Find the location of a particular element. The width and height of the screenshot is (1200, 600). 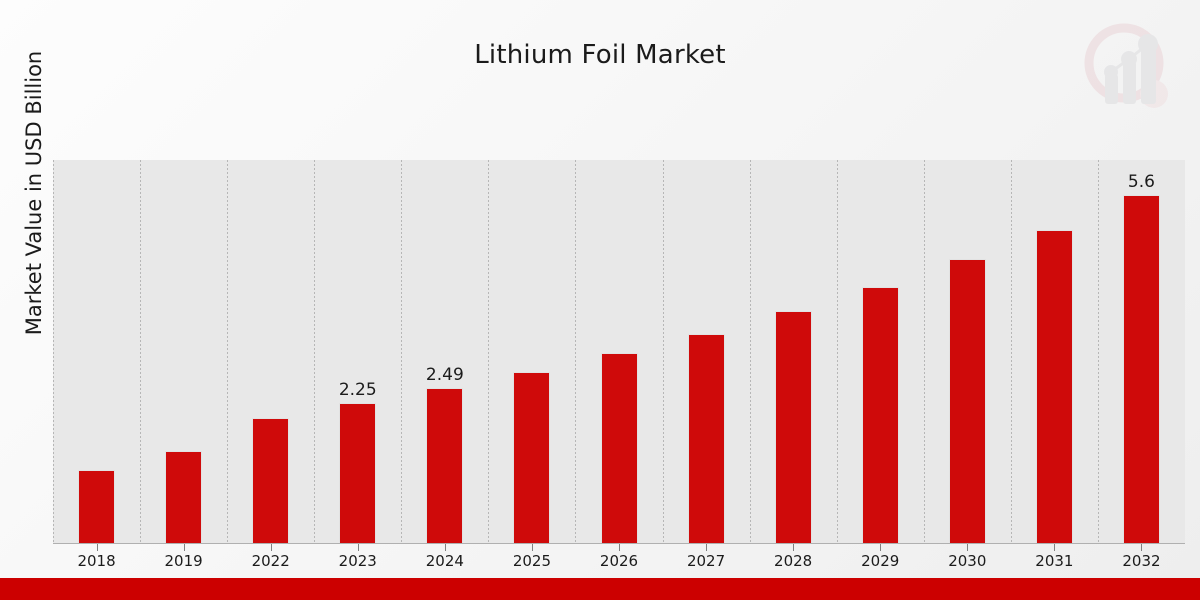

x-tick-label-2022: 2022 is located at coordinates (270, 561).